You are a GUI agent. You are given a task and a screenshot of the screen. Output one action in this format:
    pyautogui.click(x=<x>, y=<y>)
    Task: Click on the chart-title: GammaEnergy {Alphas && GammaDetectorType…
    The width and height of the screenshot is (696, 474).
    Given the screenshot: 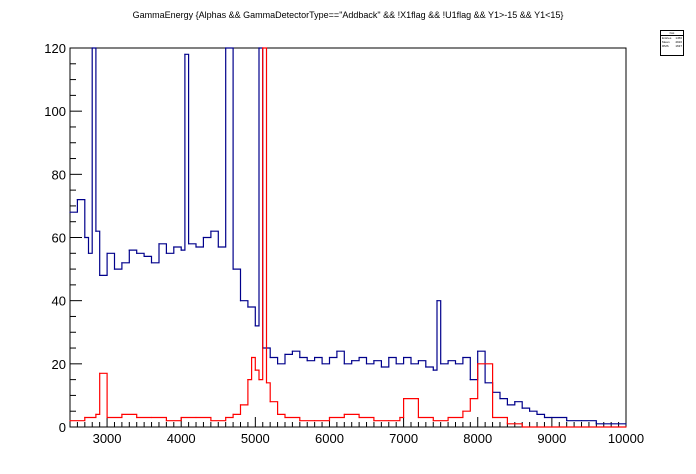 What is the action you would take?
    pyautogui.click(x=348, y=15)
    